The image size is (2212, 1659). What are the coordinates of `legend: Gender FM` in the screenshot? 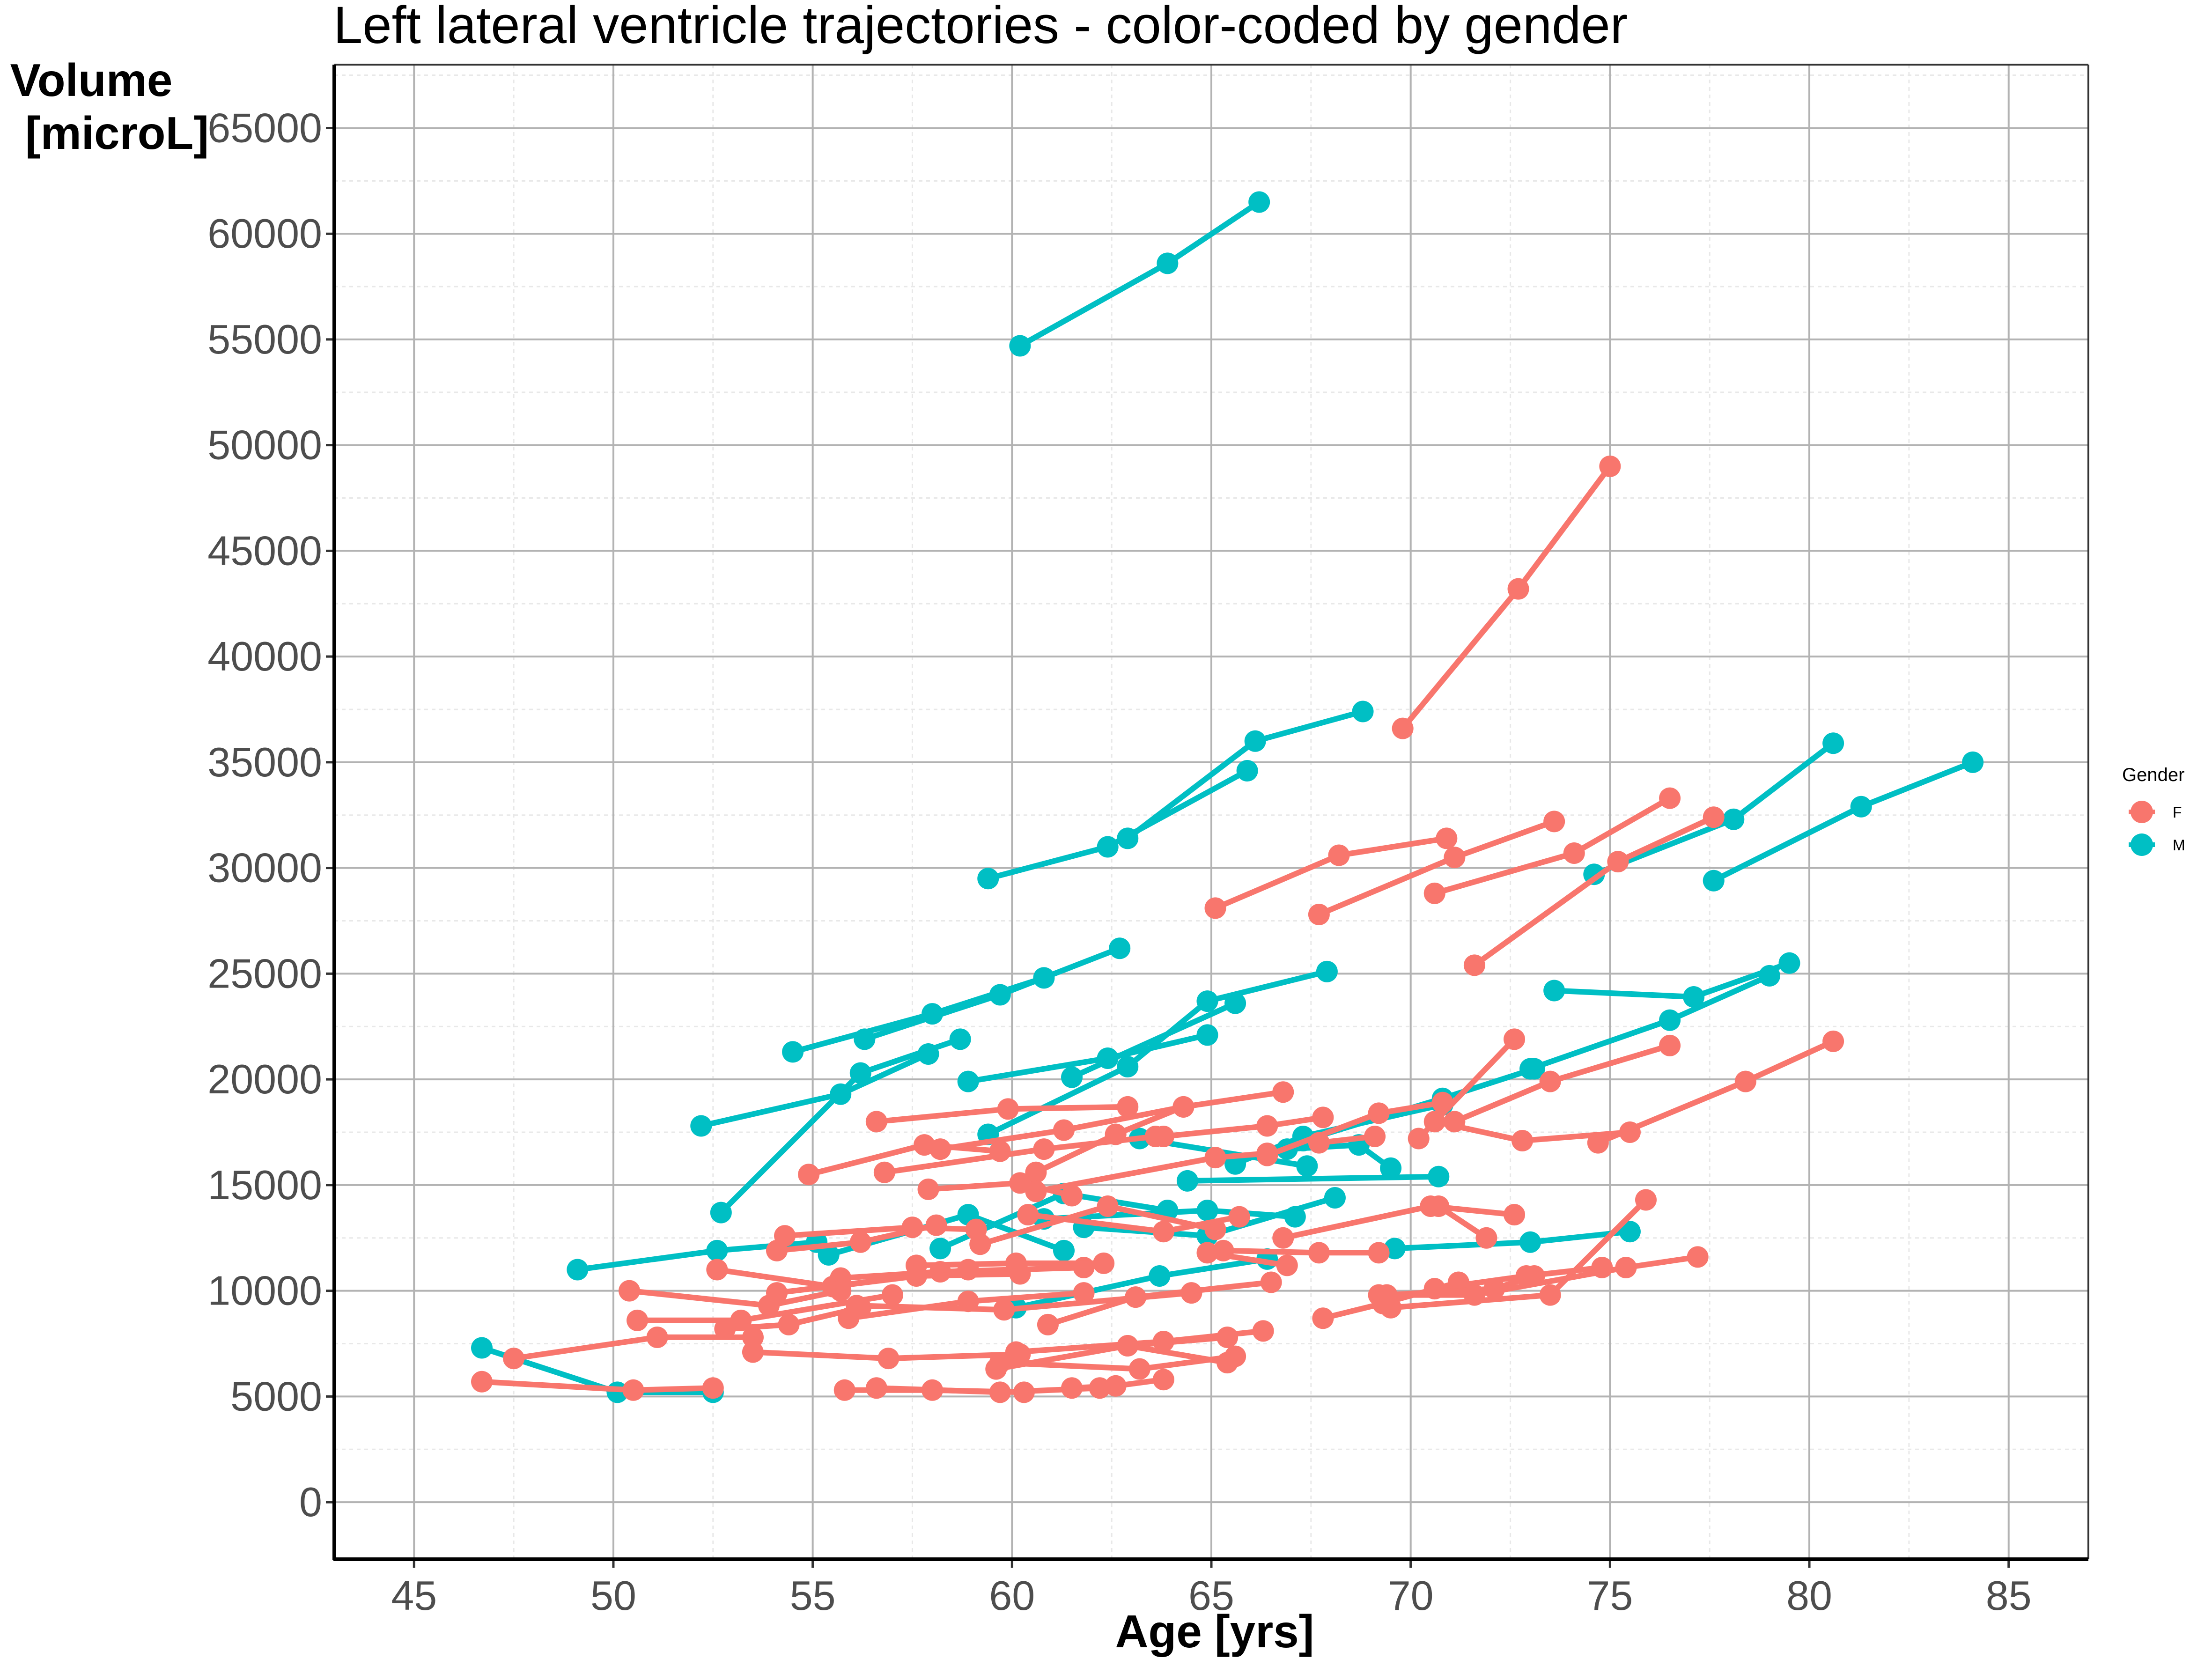 It's located at (2154, 810).